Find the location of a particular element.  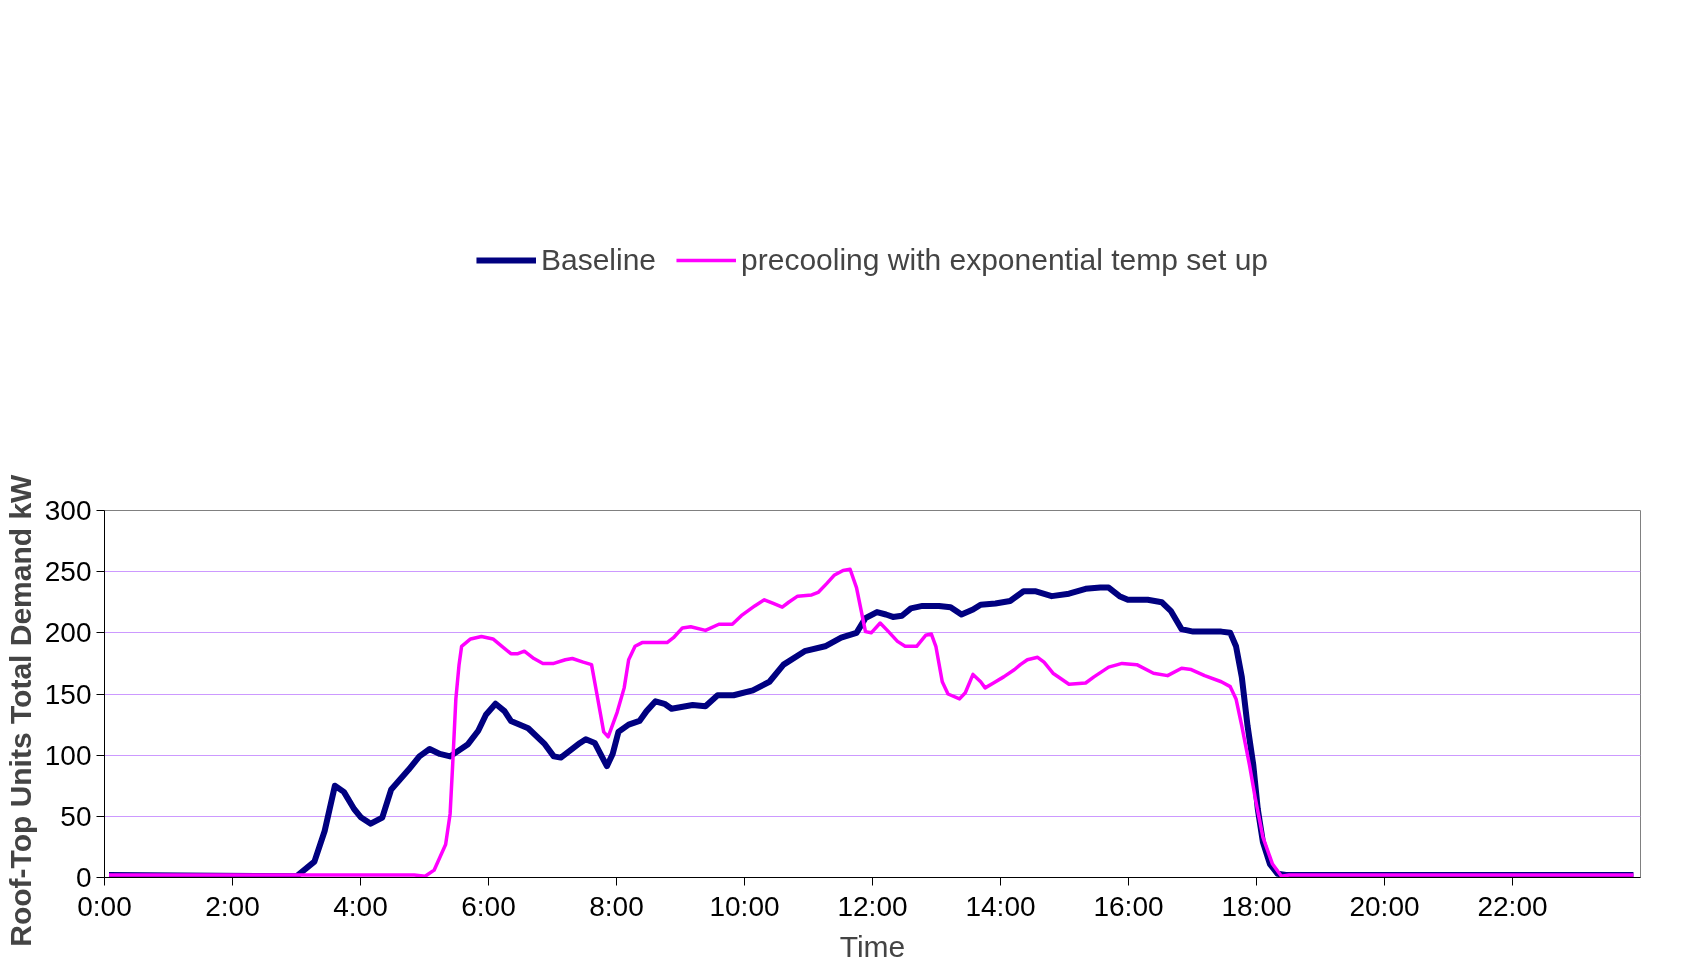

x-tick-label: 8:00 is located at coordinates (616, 906).